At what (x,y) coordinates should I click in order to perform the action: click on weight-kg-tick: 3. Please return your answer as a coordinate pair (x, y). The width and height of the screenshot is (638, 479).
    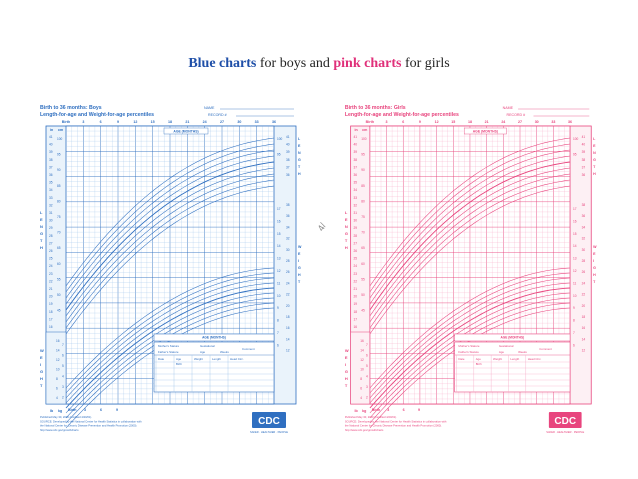
    Looking at the image, I should click on (63, 387).